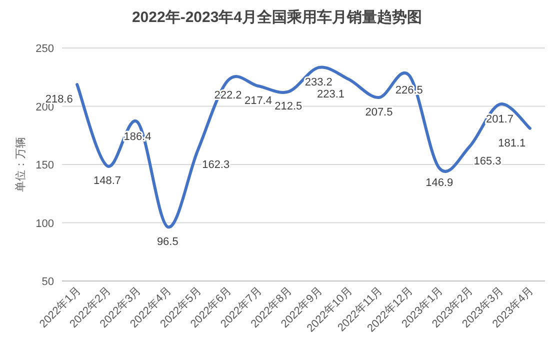 This screenshot has height=348, width=554. Describe the element at coordinates (167, 242) in the screenshot. I see `data-label: 96.5` at that location.